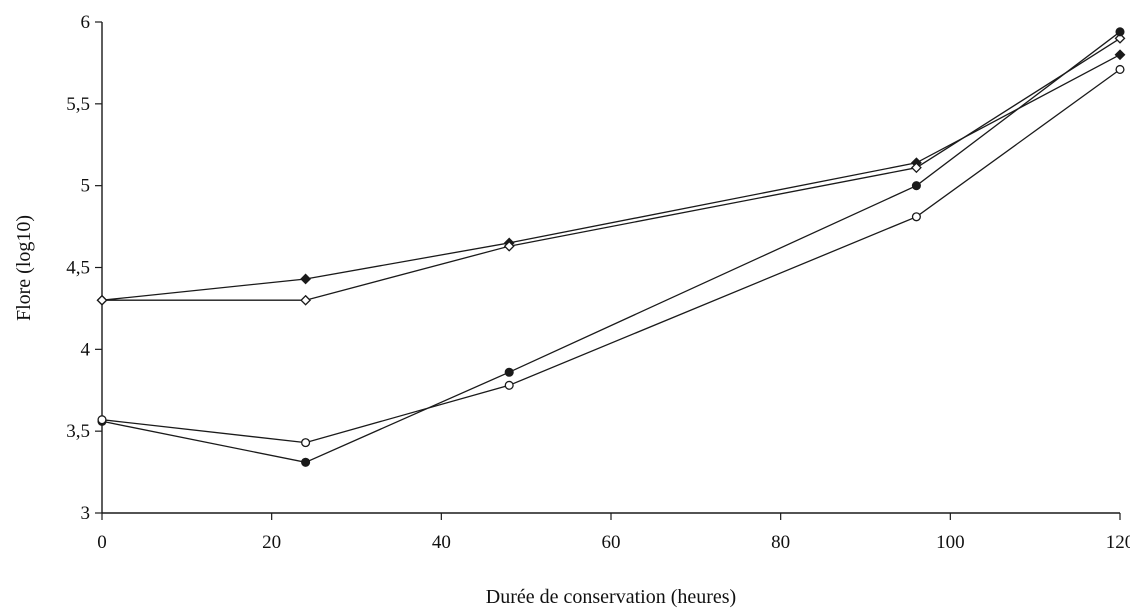  What do you see at coordinates (441, 542) in the screenshot?
I see `x-tick-label: 40` at bounding box center [441, 542].